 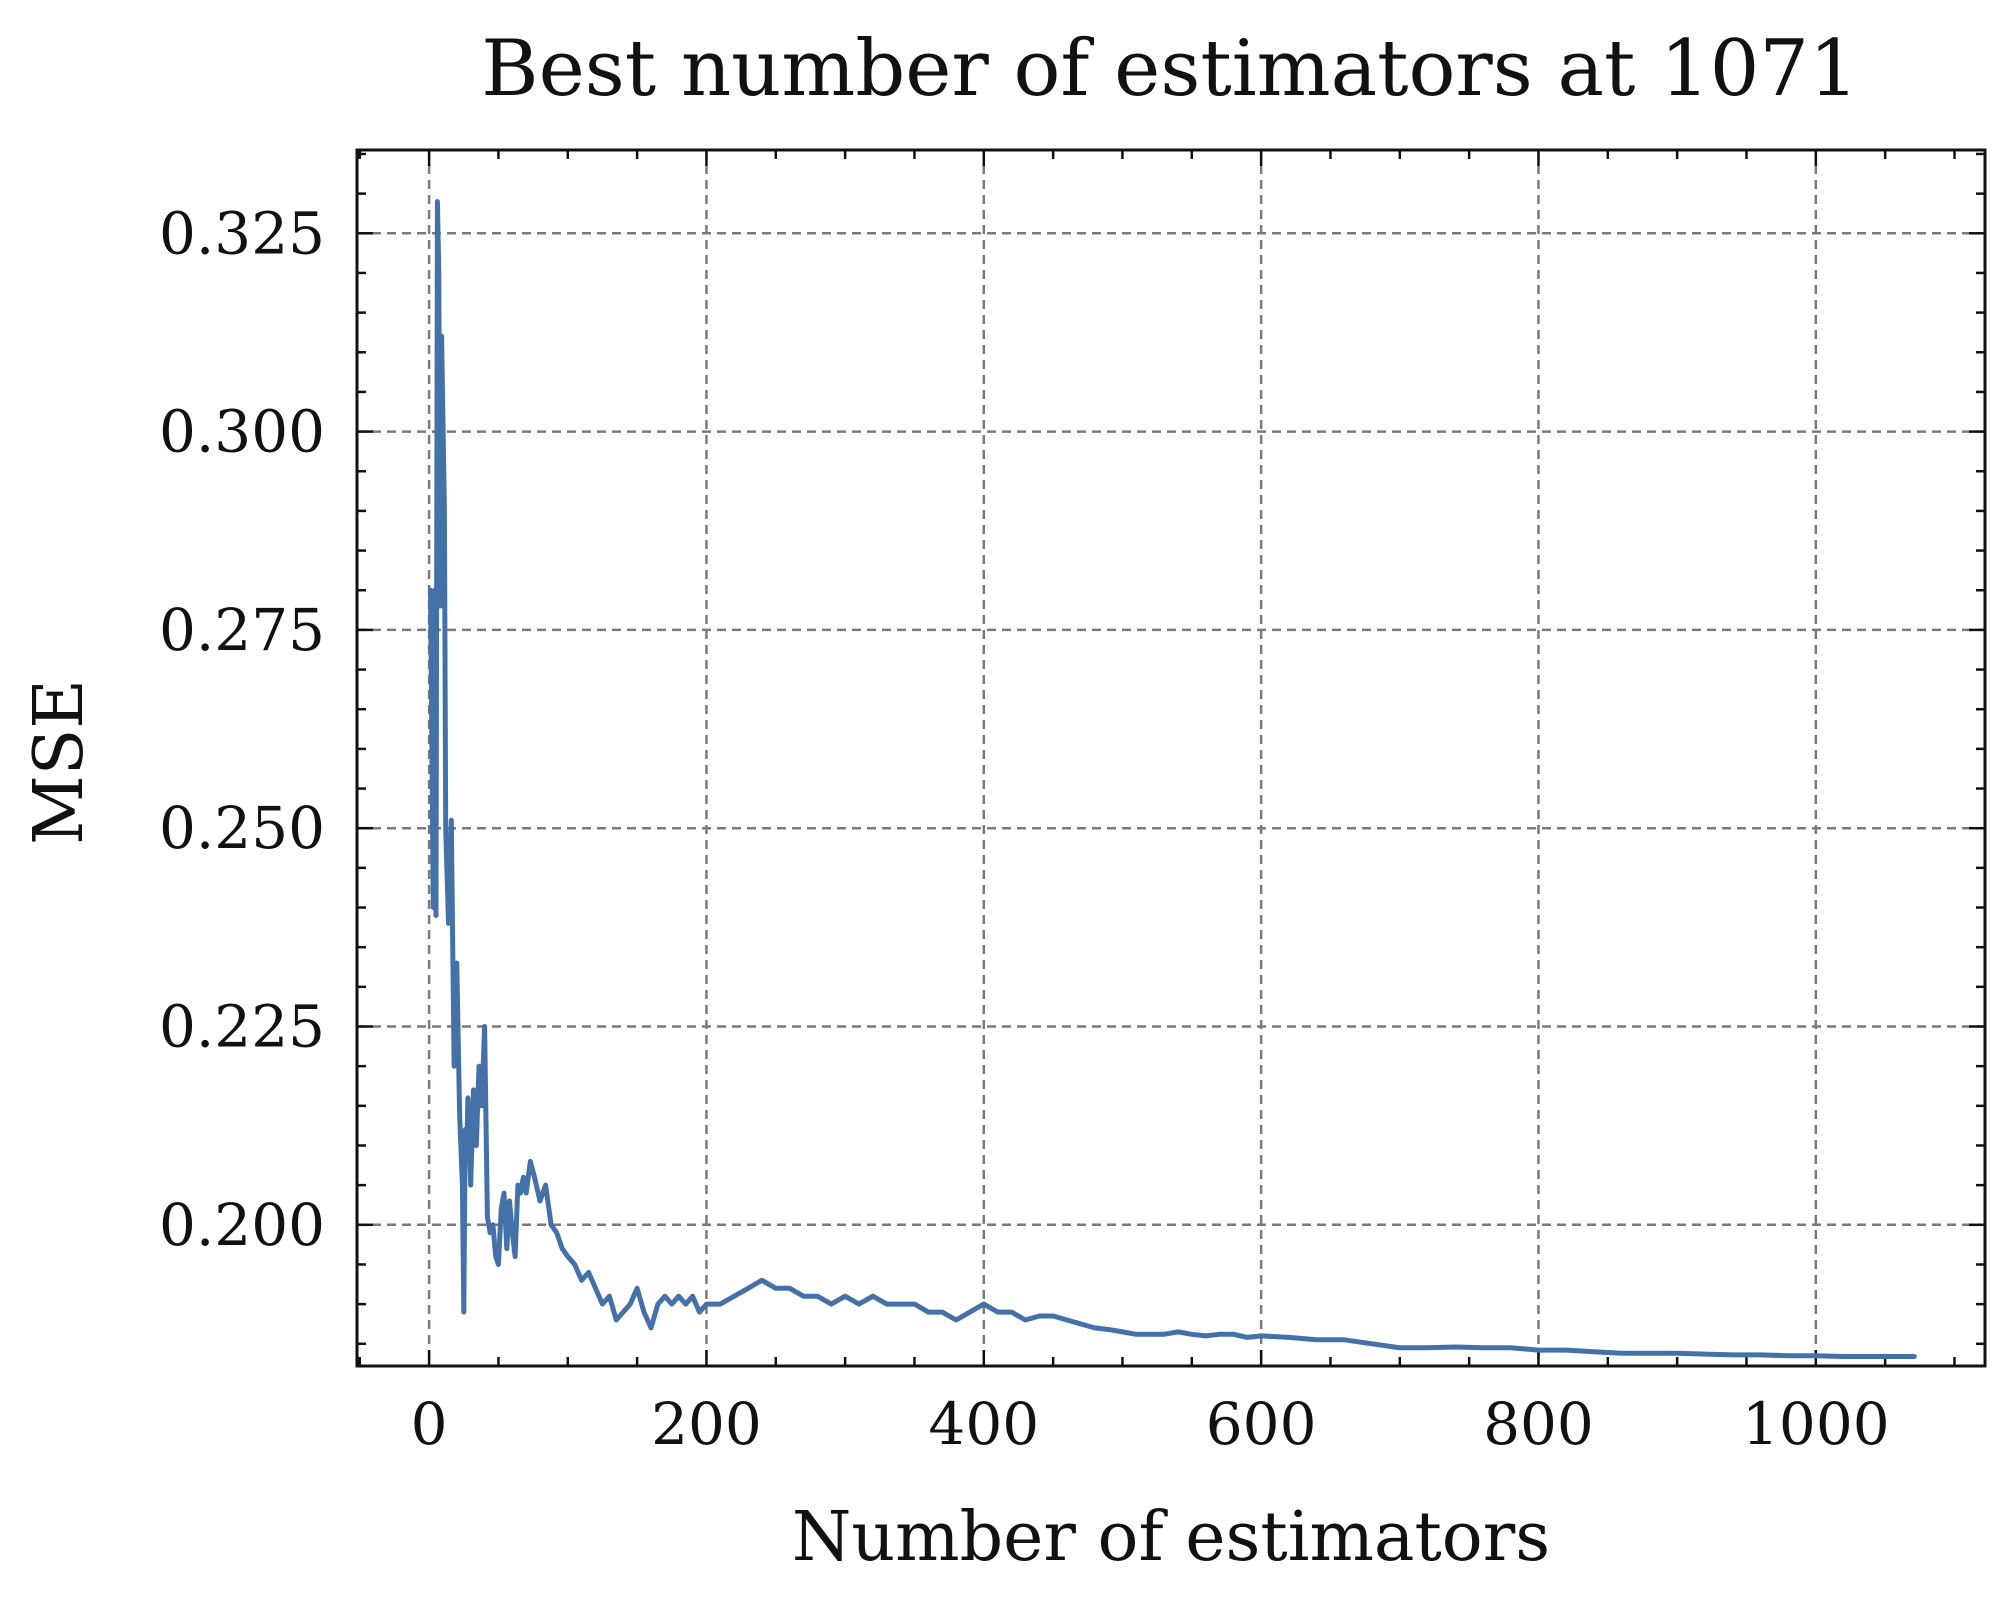 I want to click on y-tick-label: 0.300, so click(x=242, y=432).